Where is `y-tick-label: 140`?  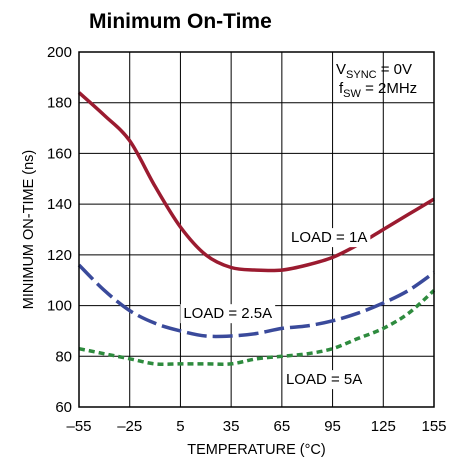 y-tick-label: 140 is located at coordinates (59, 204).